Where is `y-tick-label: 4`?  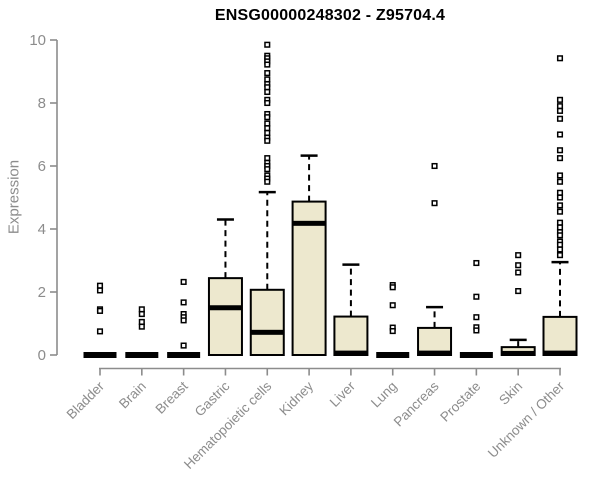
y-tick-label: 4 is located at coordinates (42, 229).